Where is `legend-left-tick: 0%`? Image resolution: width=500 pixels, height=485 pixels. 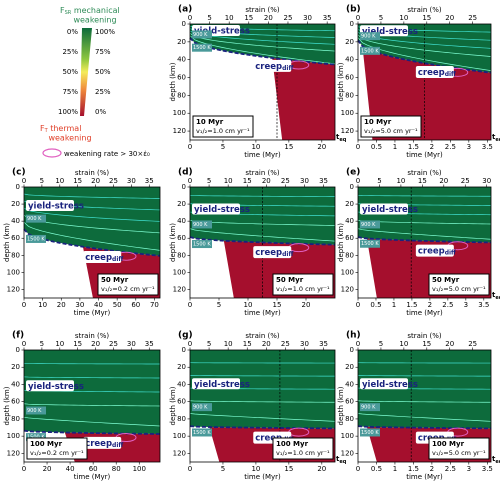
legend-left-tick: 0% is located at coordinates (72, 32).